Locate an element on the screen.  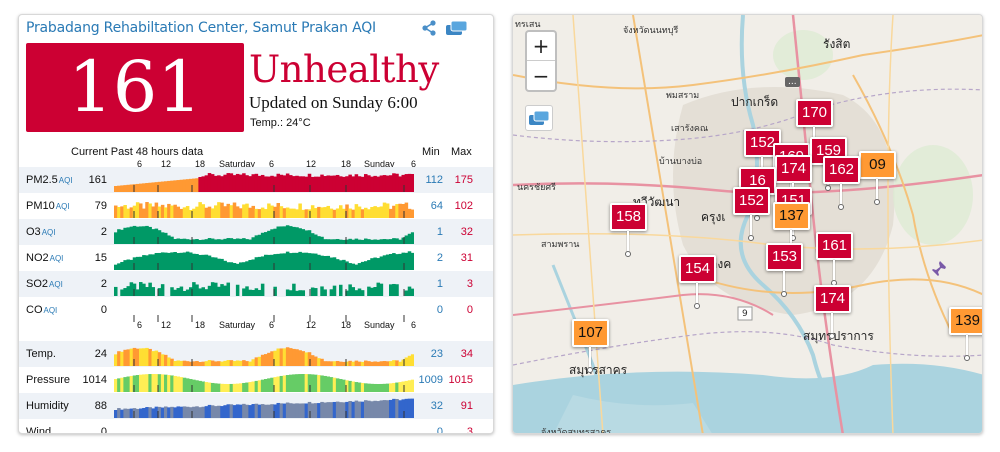
row-min-value: 112 is located at coordinates (434, 180).